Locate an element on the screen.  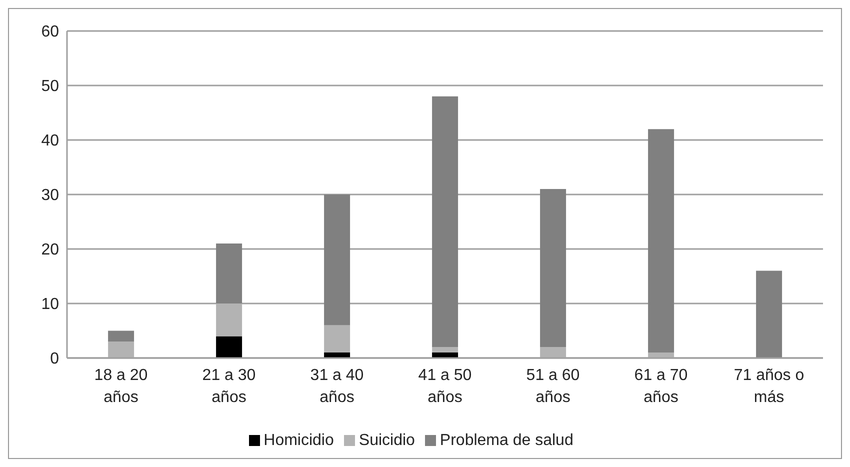
y-tick-label: 50 is located at coordinates (50, 87).